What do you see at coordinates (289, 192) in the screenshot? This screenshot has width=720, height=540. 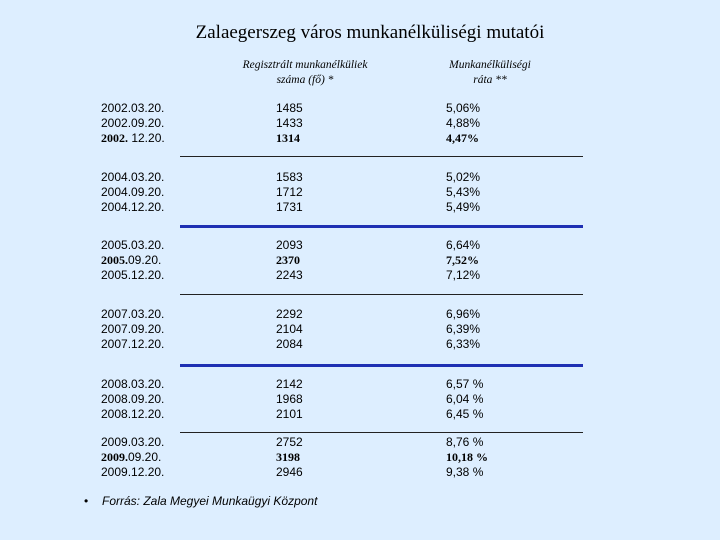 I see `table-cell-count: 1712` at bounding box center [289, 192].